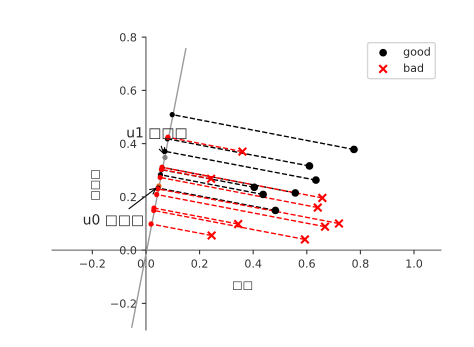 The height and width of the screenshot is (347, 474). What do you see at coordinates (199, 263) in the screenshot?
I see `x-tick-label: 0.2` at bounding box center [199, 263].